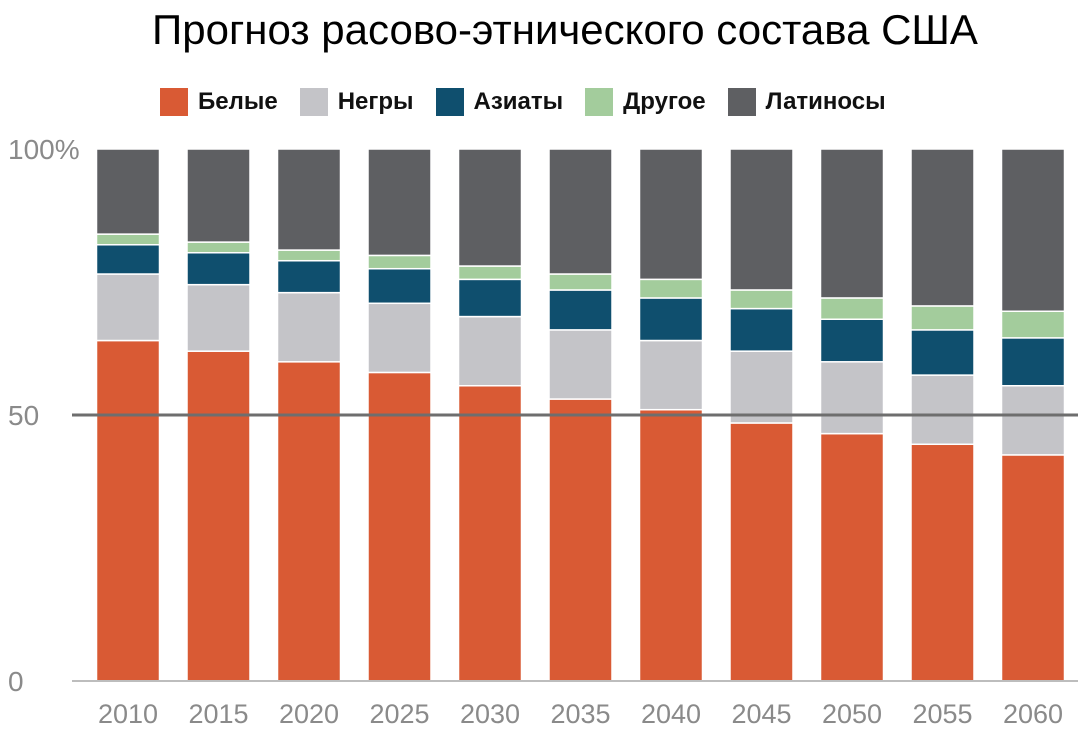  I want to click on legend: Белые Негры Азиаты Другое Латиносы, so click(534, 102).